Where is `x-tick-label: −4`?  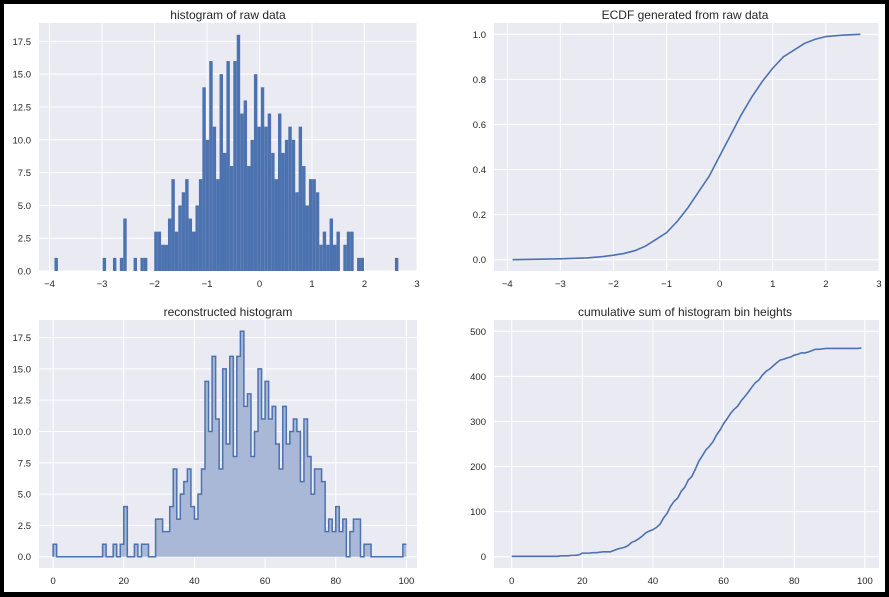 x-tick-label: −4 is located at coordinates (49, 284).